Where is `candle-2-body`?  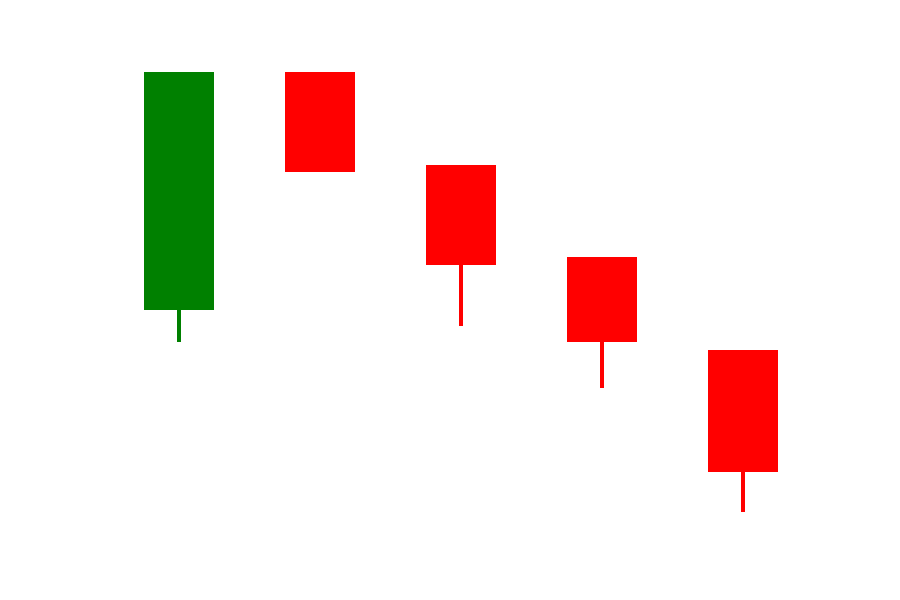
candle-2-body is located at coordinates (320, 122).